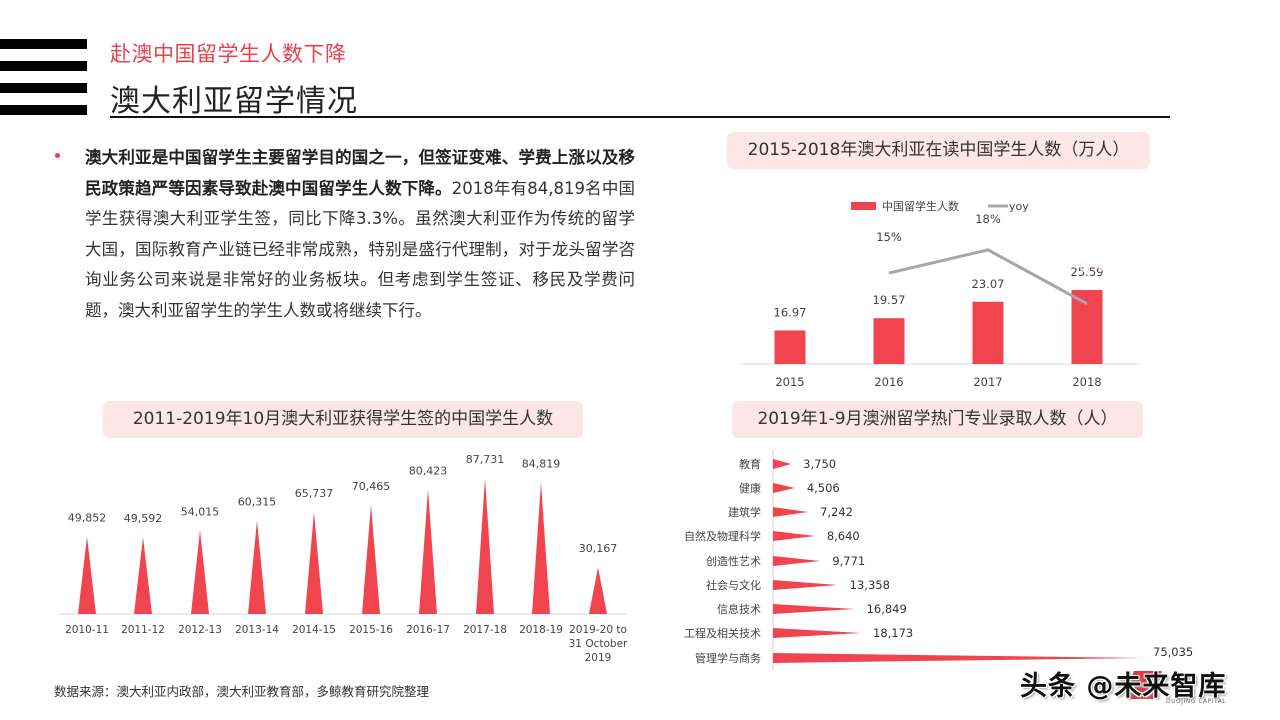  I want to click on y-category-label: 创造性艺术, so click(733, 561).